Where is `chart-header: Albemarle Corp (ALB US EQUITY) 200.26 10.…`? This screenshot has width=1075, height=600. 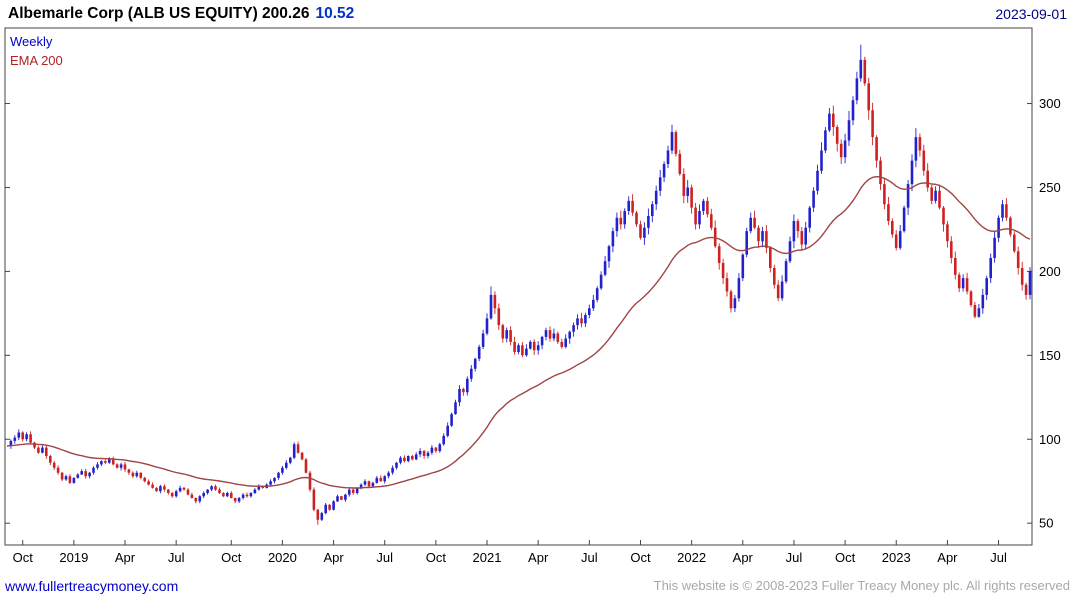 chart-header: Albemarle Corp (ALB US EQUITY) 200.26 10.… is located at coordinates (181, 14).